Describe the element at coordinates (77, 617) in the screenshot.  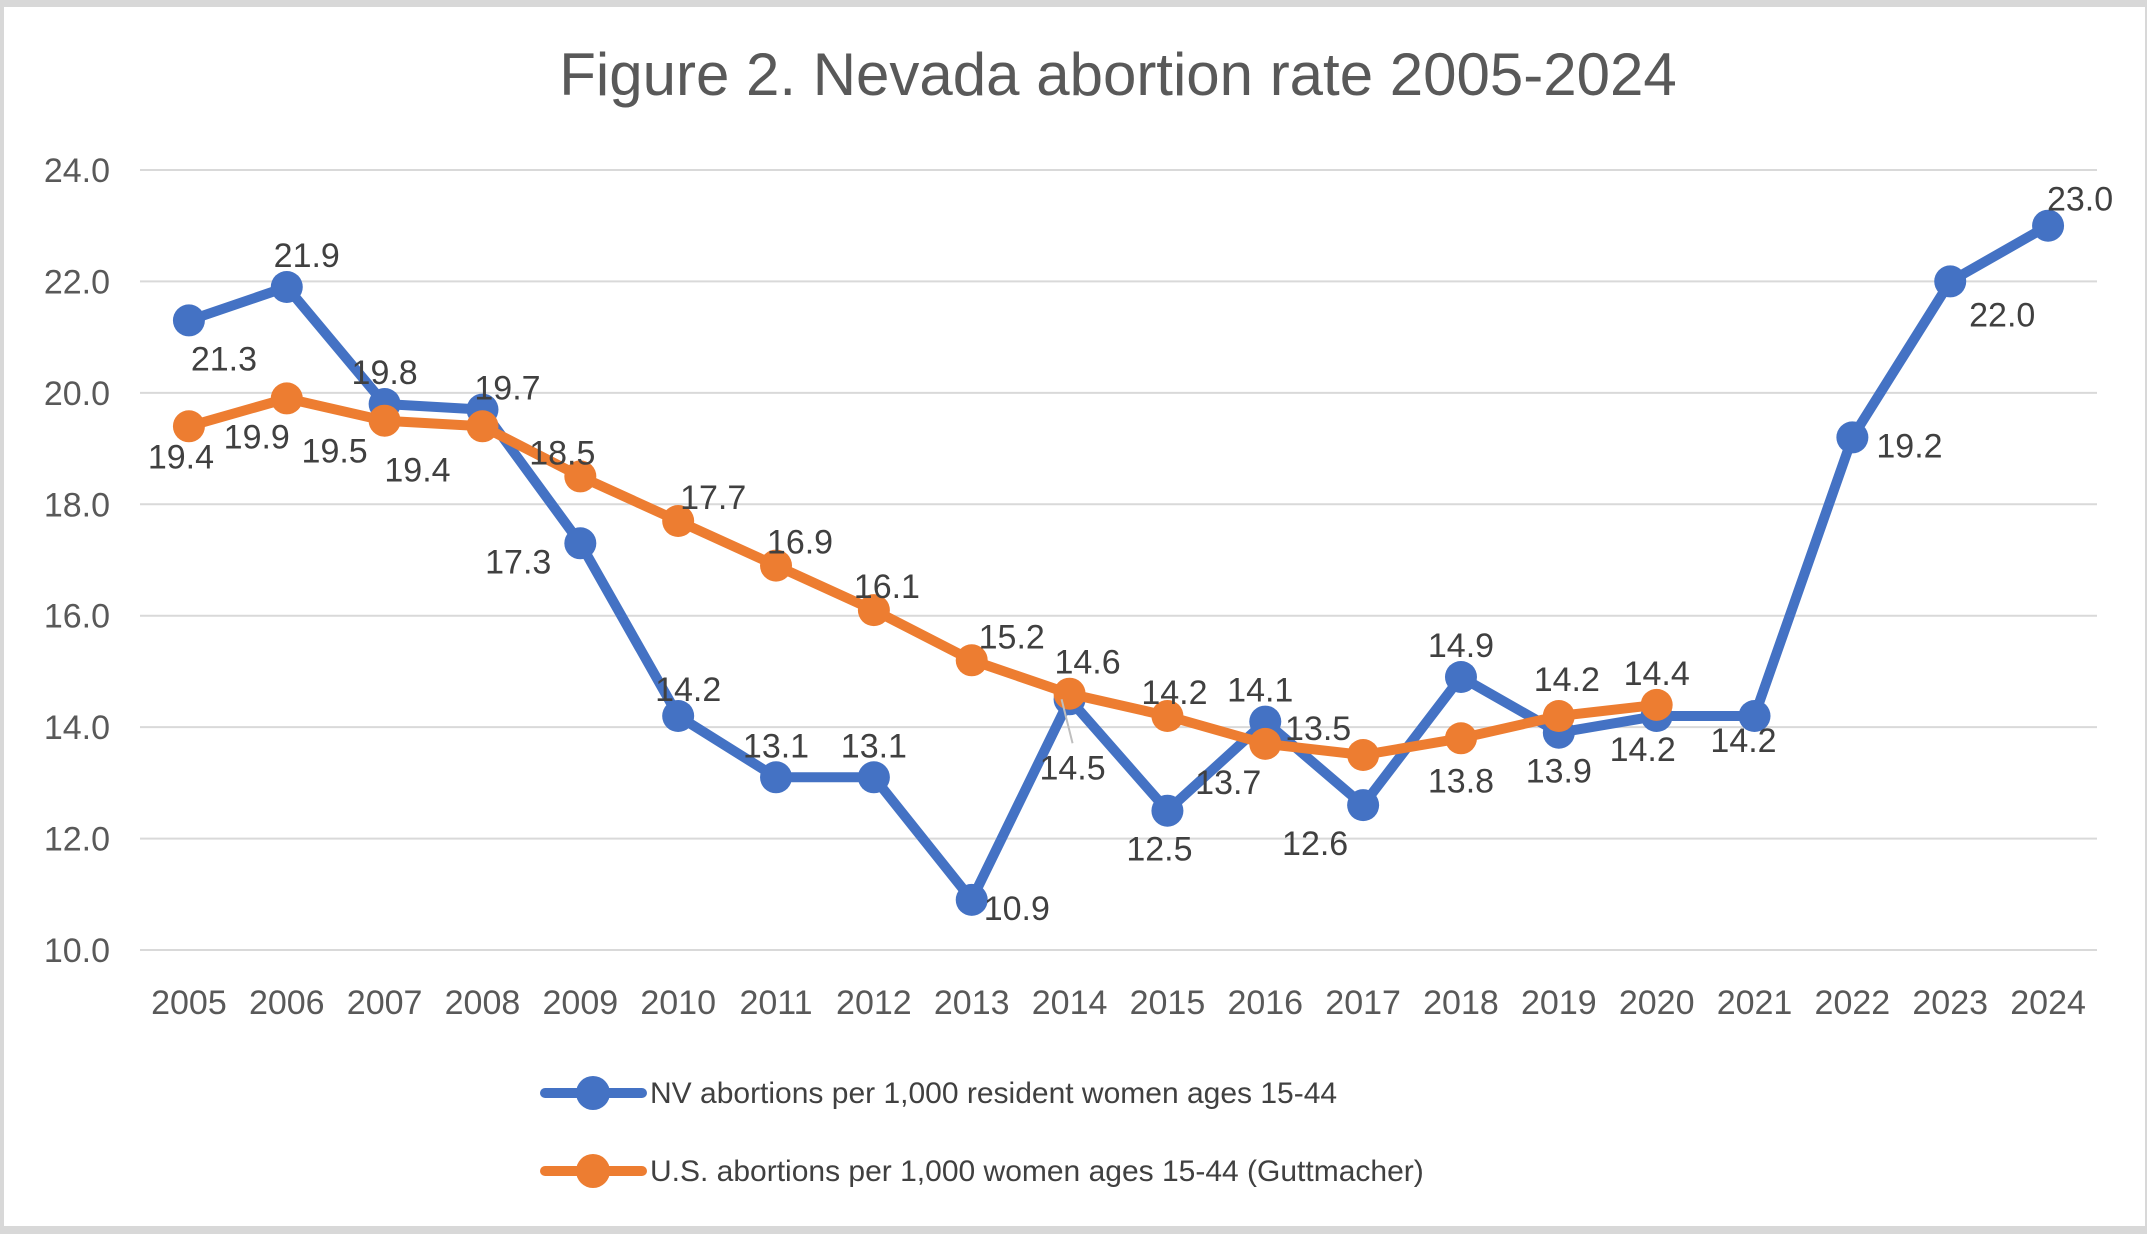
I see `y-axis-tick-label: 16.0` at that location.